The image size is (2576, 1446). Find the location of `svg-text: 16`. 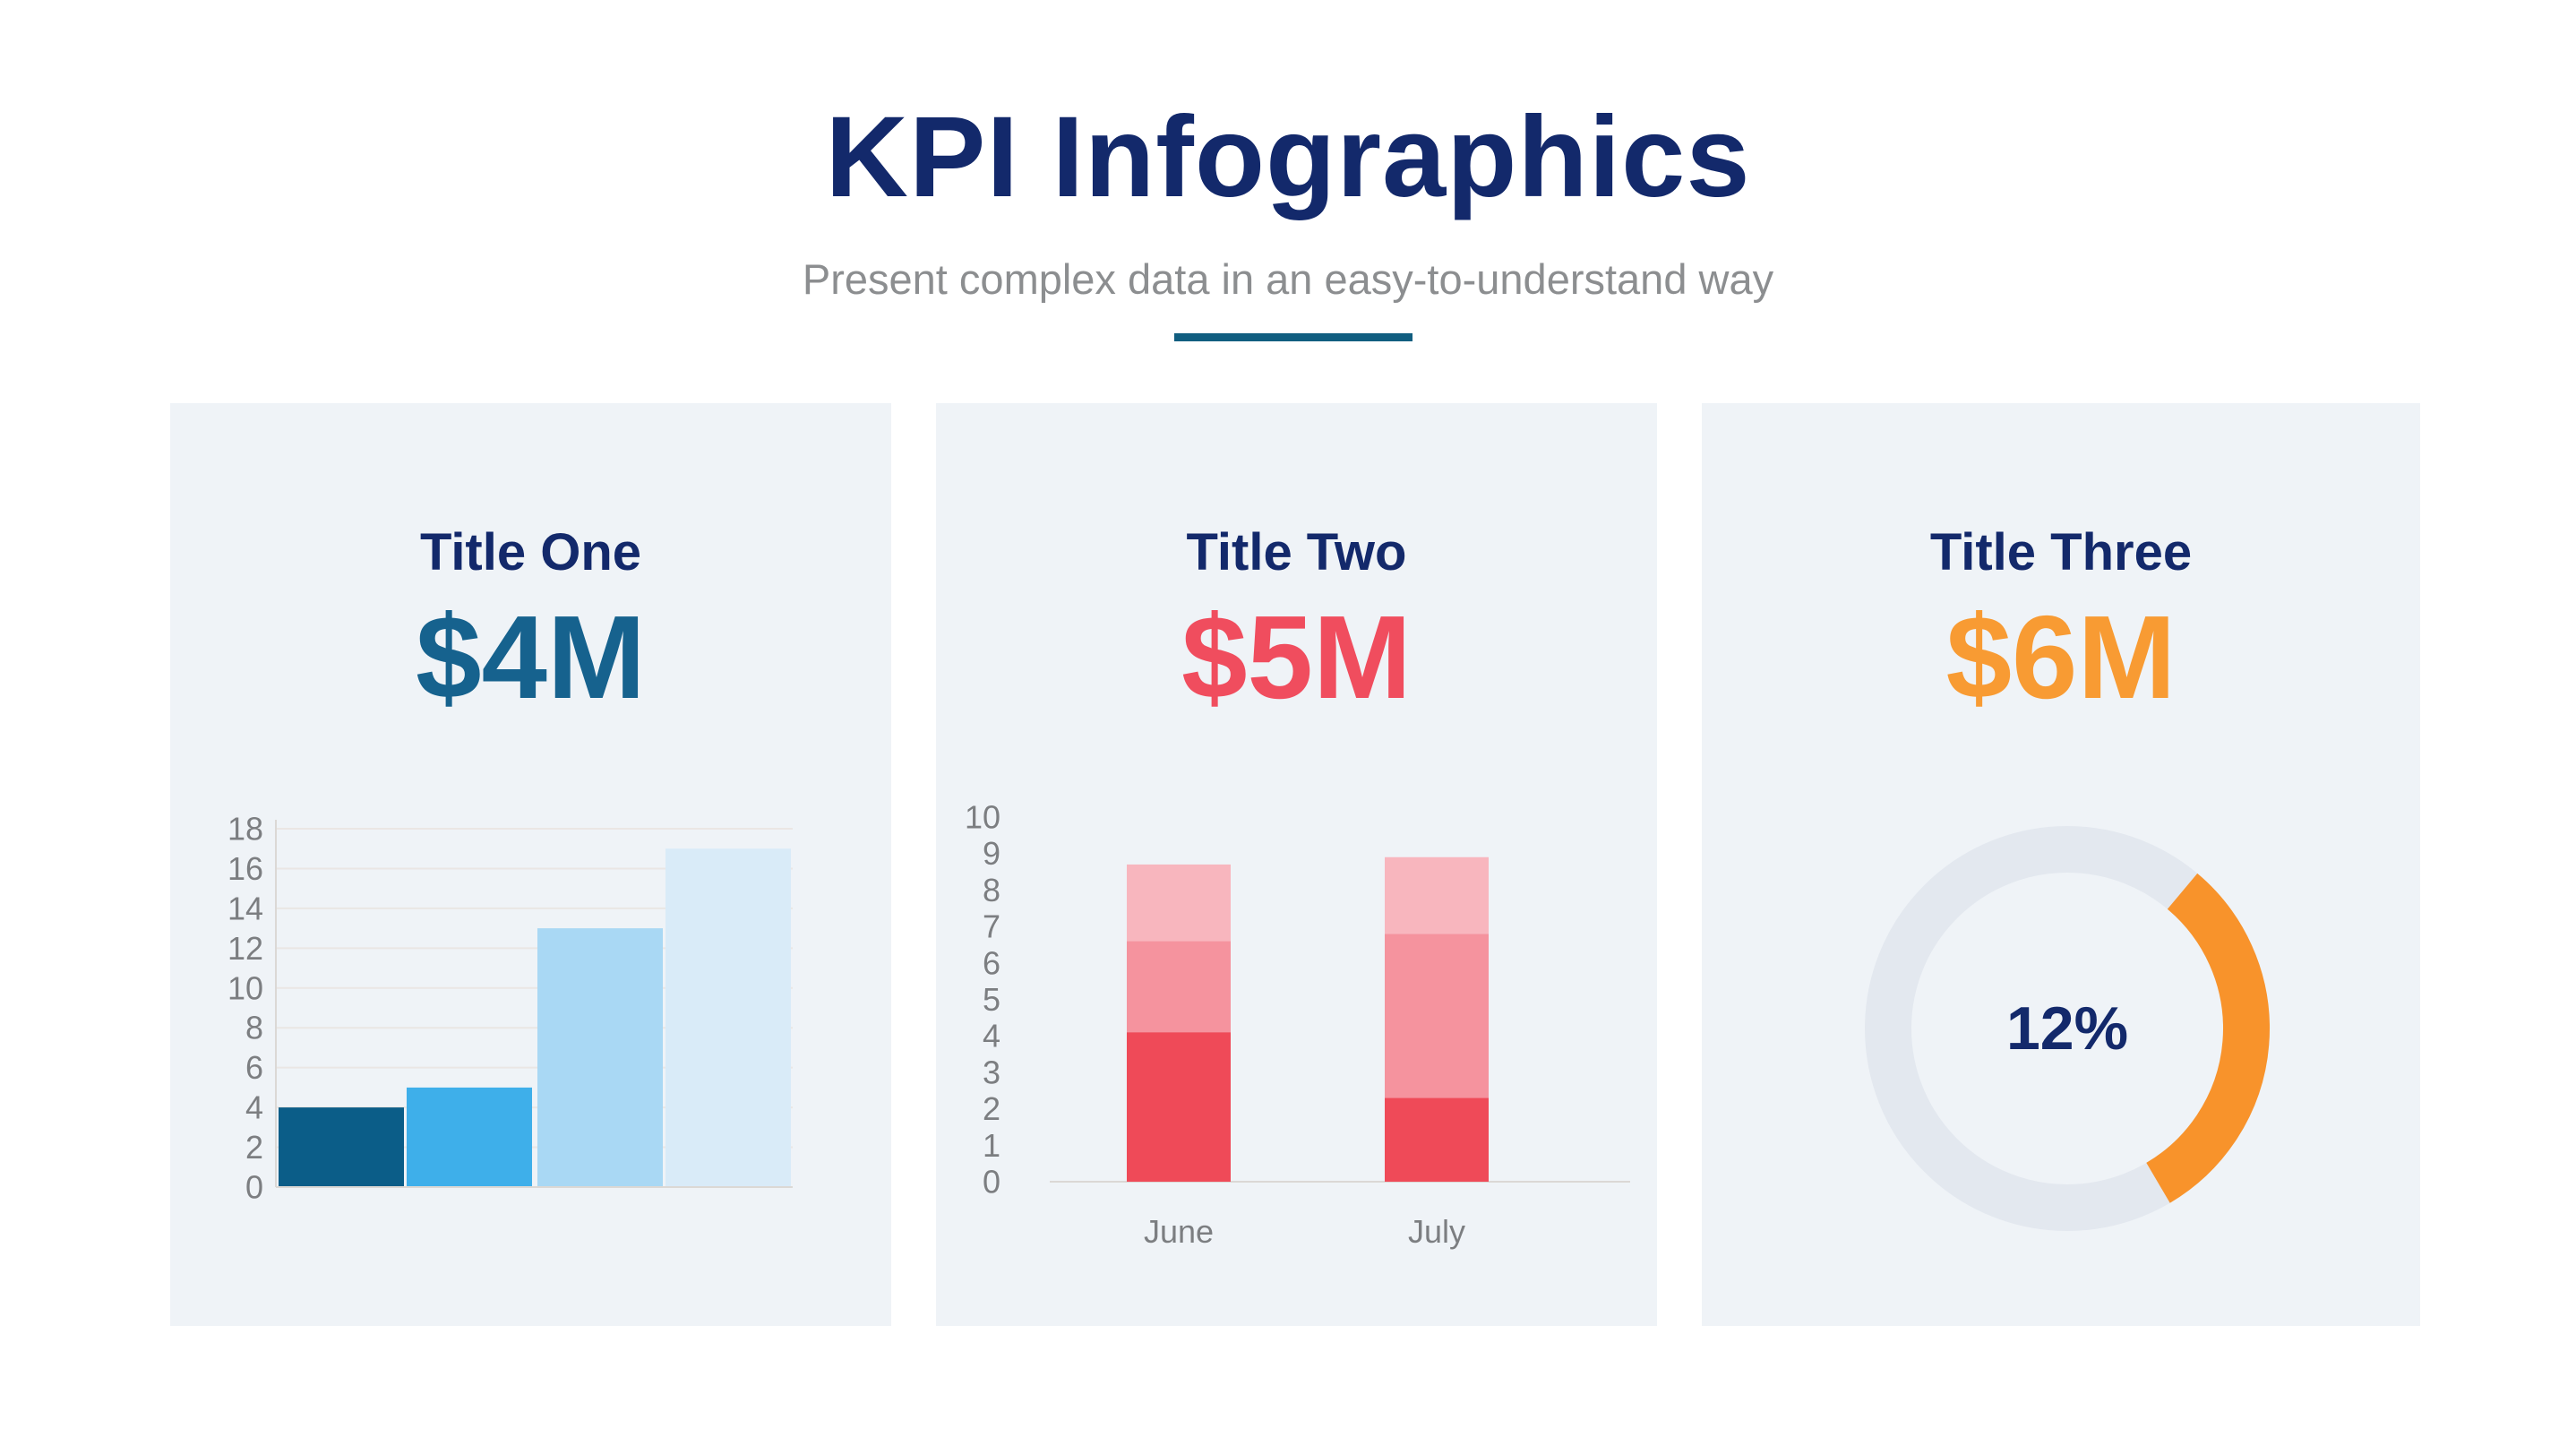

svg-text: 16 is located at coordinates (245, 868).